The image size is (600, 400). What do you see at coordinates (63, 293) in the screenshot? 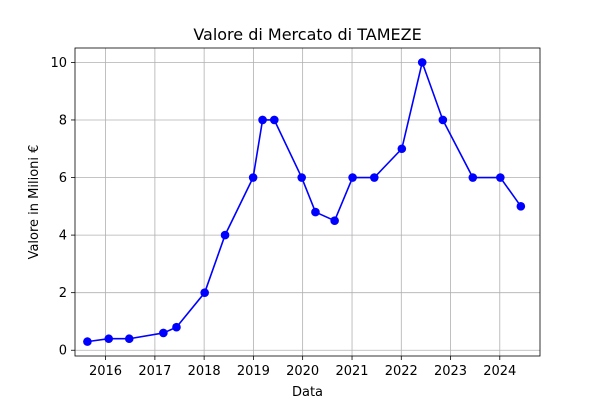
I see `y-tick-label: 2` at bounding box center [63, 293].